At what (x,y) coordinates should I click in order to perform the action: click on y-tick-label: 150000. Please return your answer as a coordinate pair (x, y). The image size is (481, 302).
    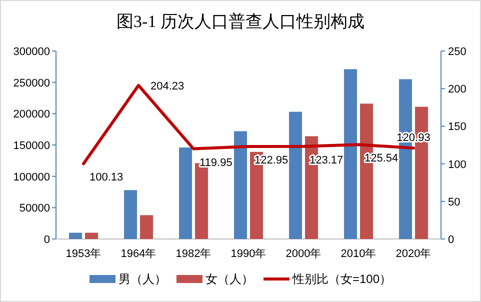
    Looking at the image, I should click on (31, 146).